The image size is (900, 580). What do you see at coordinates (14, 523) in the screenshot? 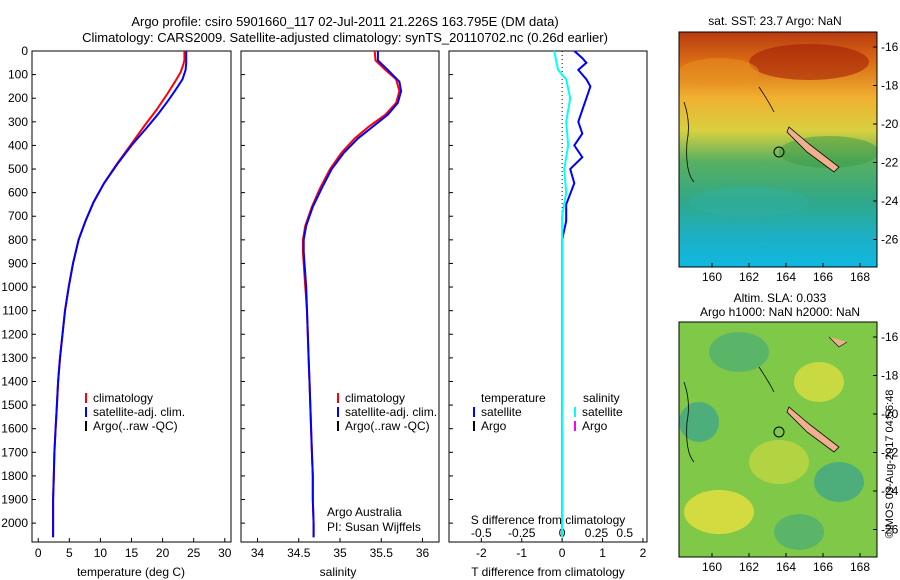
I see `y-tick-label: 2000` at bounding box center [14, 523].